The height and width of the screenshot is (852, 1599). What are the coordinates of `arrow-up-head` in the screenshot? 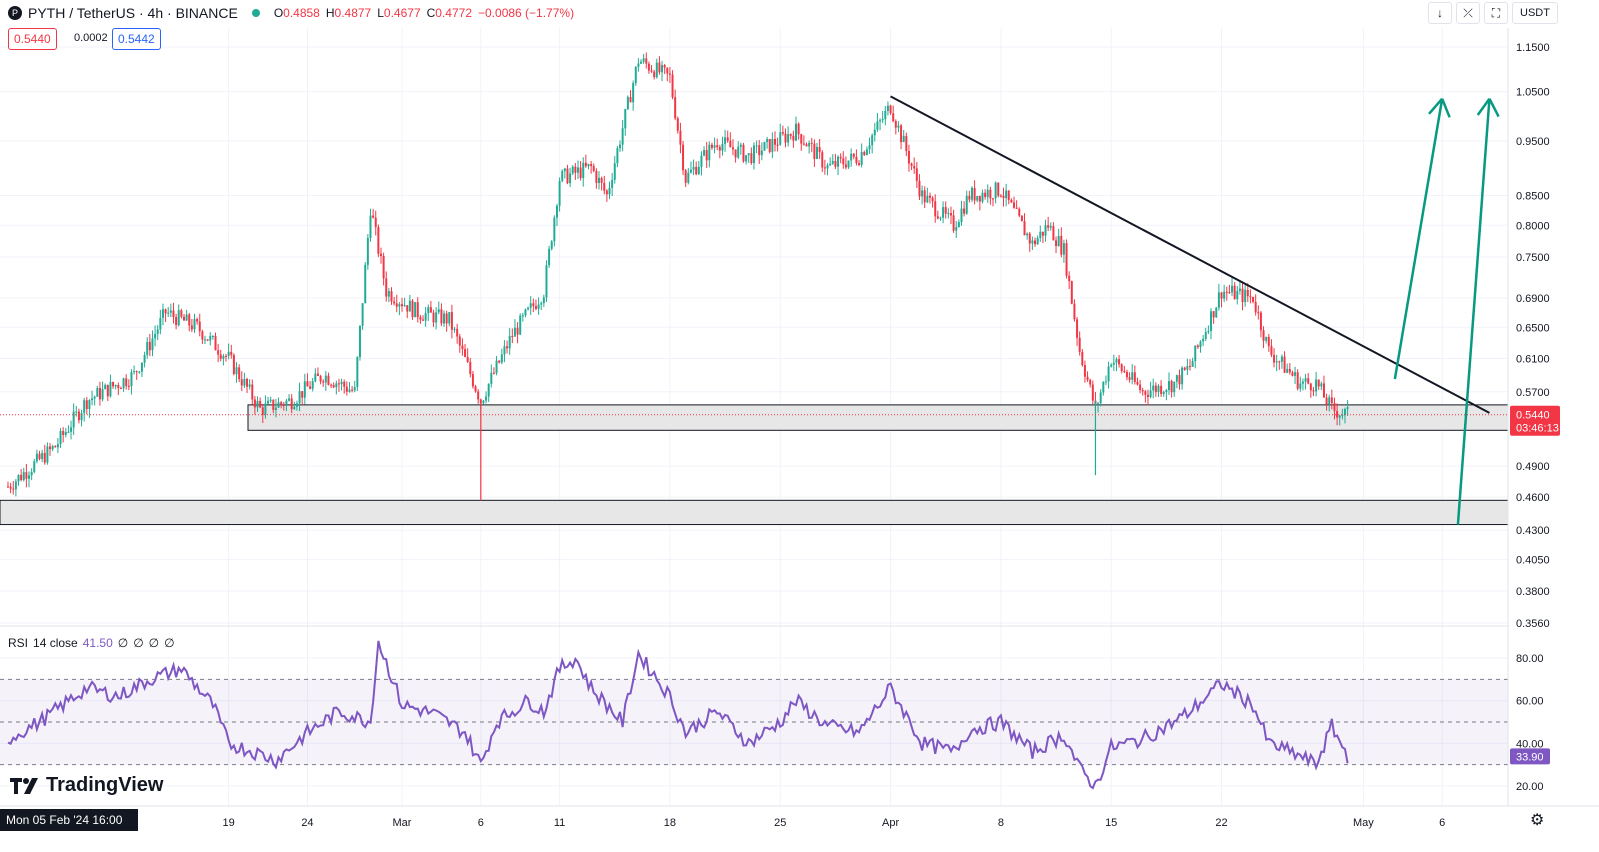 It's located at (1436, 106).